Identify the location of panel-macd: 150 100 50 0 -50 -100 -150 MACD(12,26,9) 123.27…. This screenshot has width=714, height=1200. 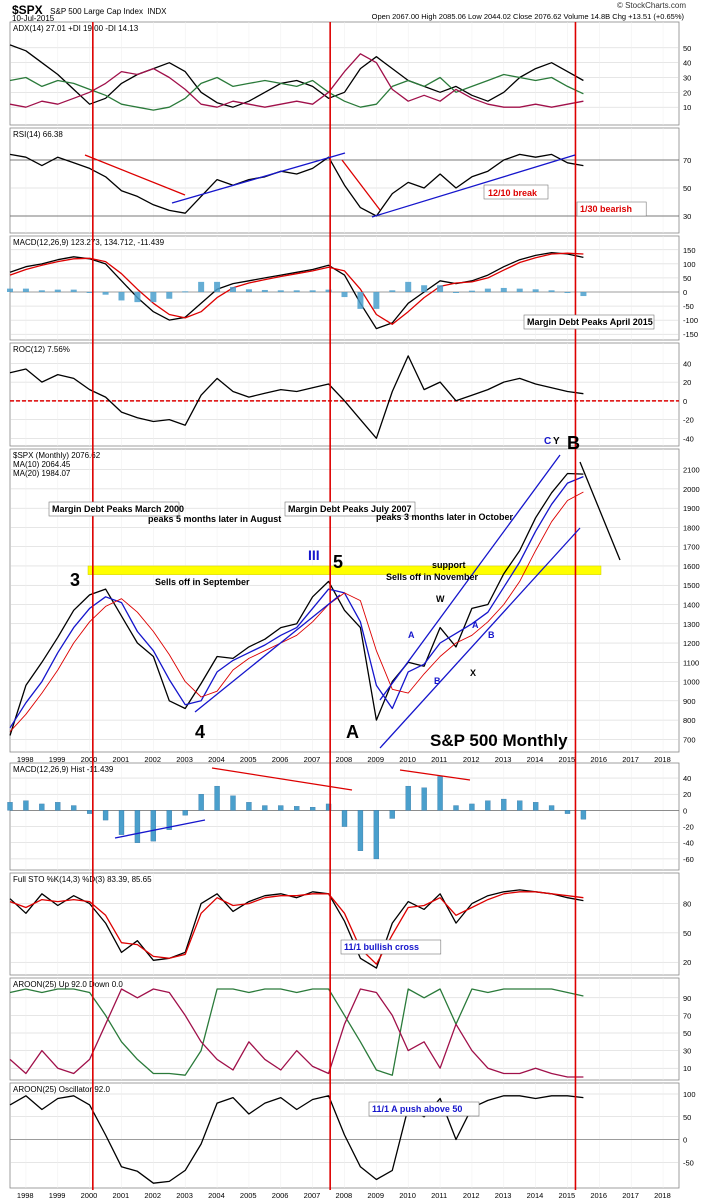
(352, 288).